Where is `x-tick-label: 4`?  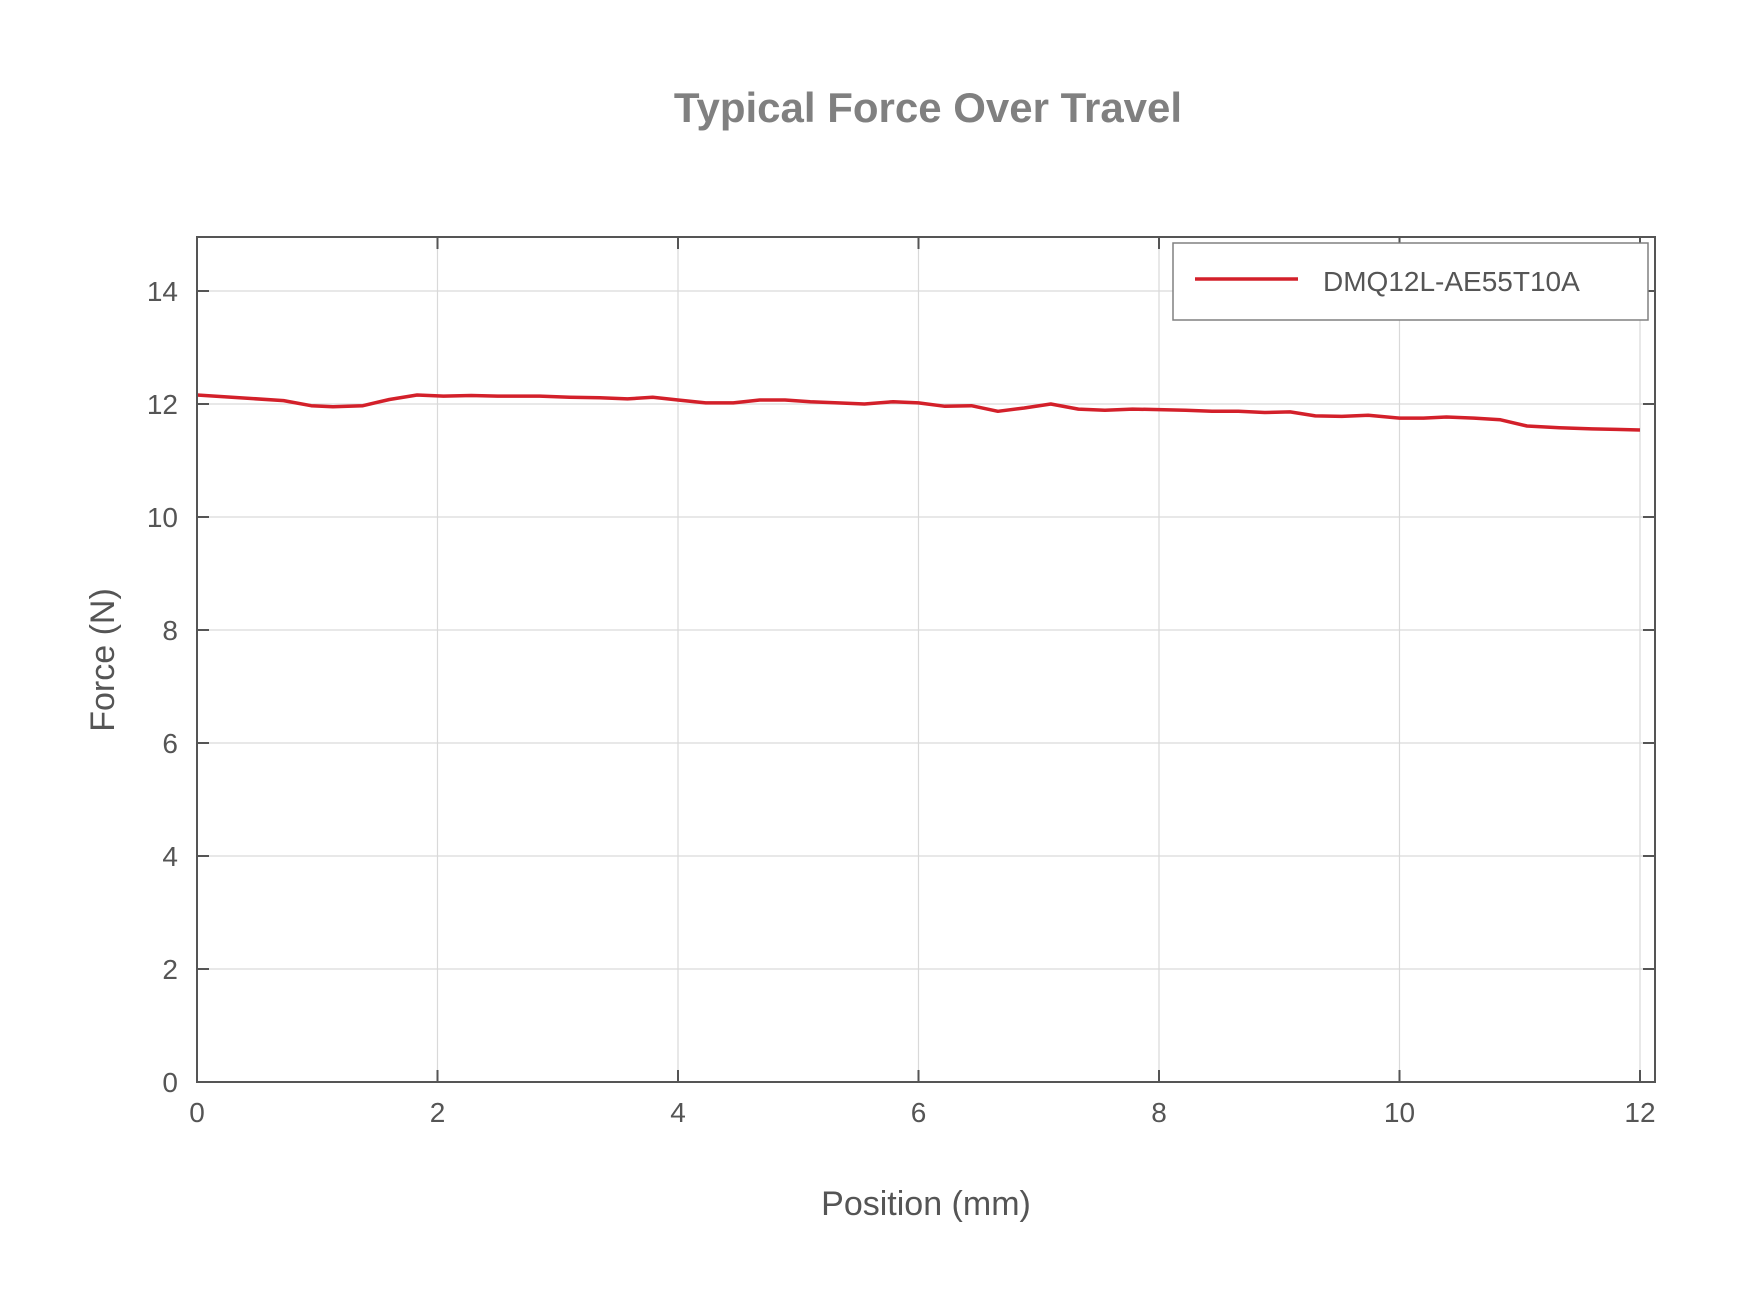 x-tick-label: 4 is located at coordinates (678, 1112).